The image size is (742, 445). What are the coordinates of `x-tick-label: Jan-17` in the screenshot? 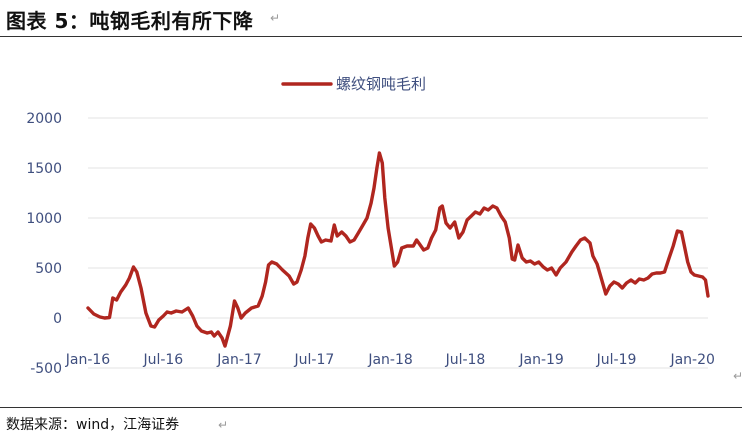 It's located at (238, 360).